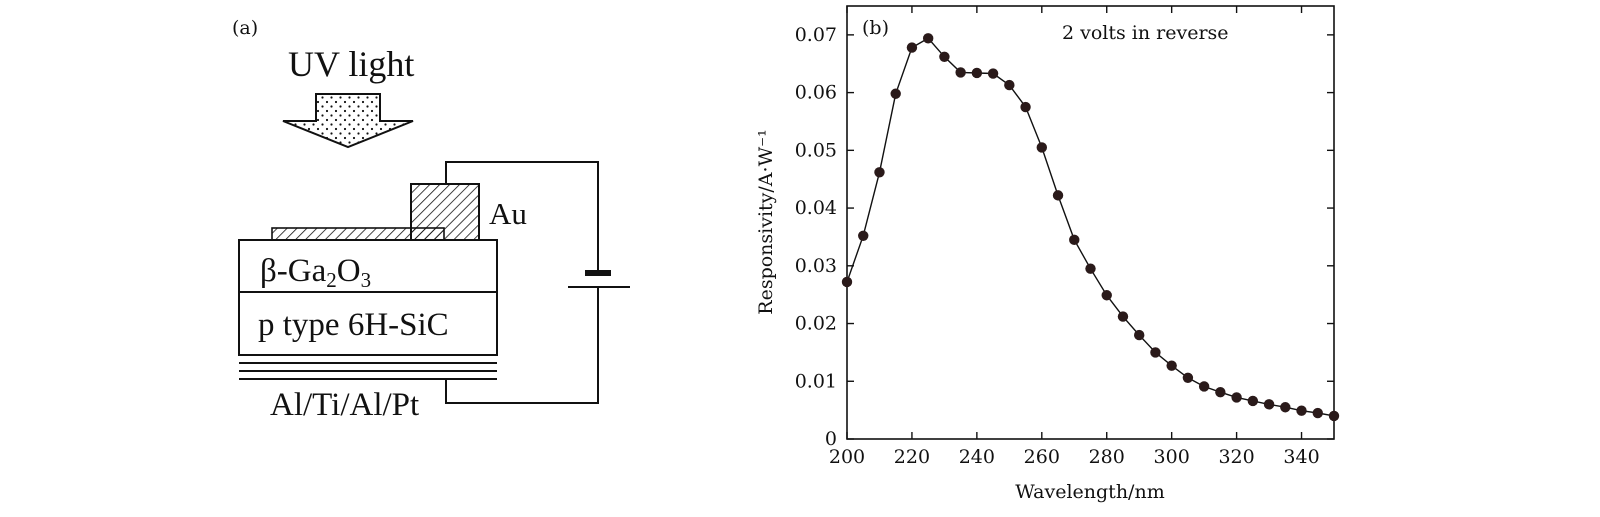 The image size is (1600, 517). What do you see at coordinates (816, 266) in the screenshot?
I see `y-tick-label: 0.03` at bounding box center [816, 266].